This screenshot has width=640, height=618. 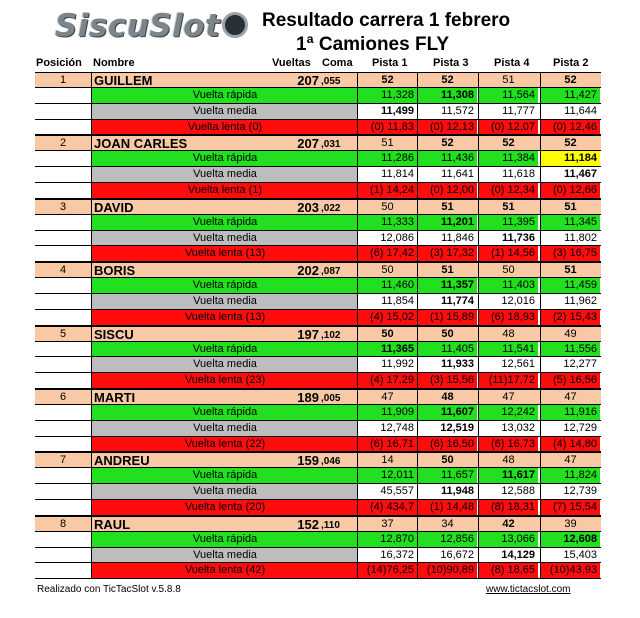 I want to click on driver-row: 4 BORIS 202,087 50 51 50 51, so click(x=318, y=270).